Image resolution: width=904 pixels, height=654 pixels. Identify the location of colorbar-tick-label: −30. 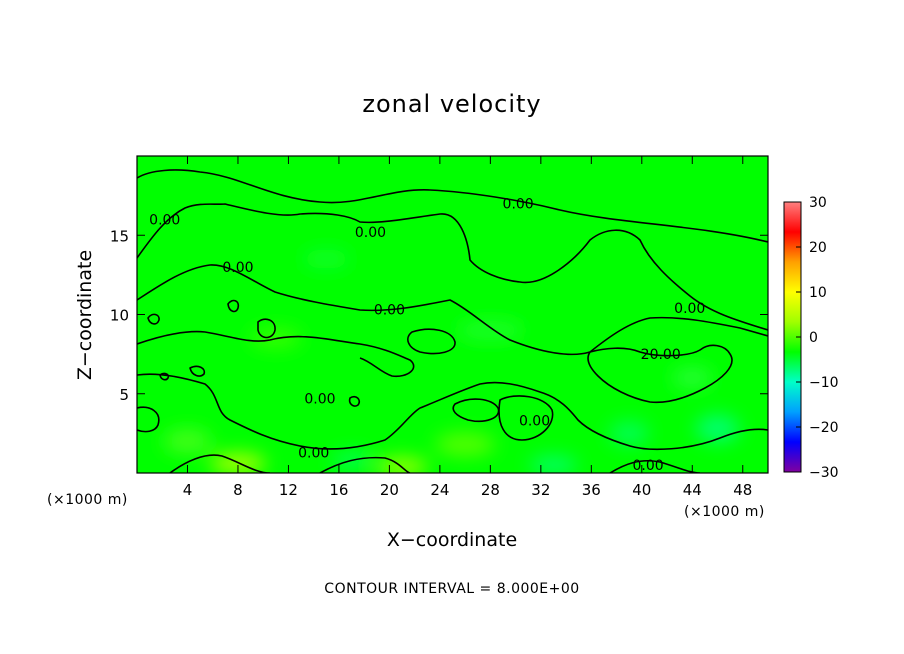
(824, 473).